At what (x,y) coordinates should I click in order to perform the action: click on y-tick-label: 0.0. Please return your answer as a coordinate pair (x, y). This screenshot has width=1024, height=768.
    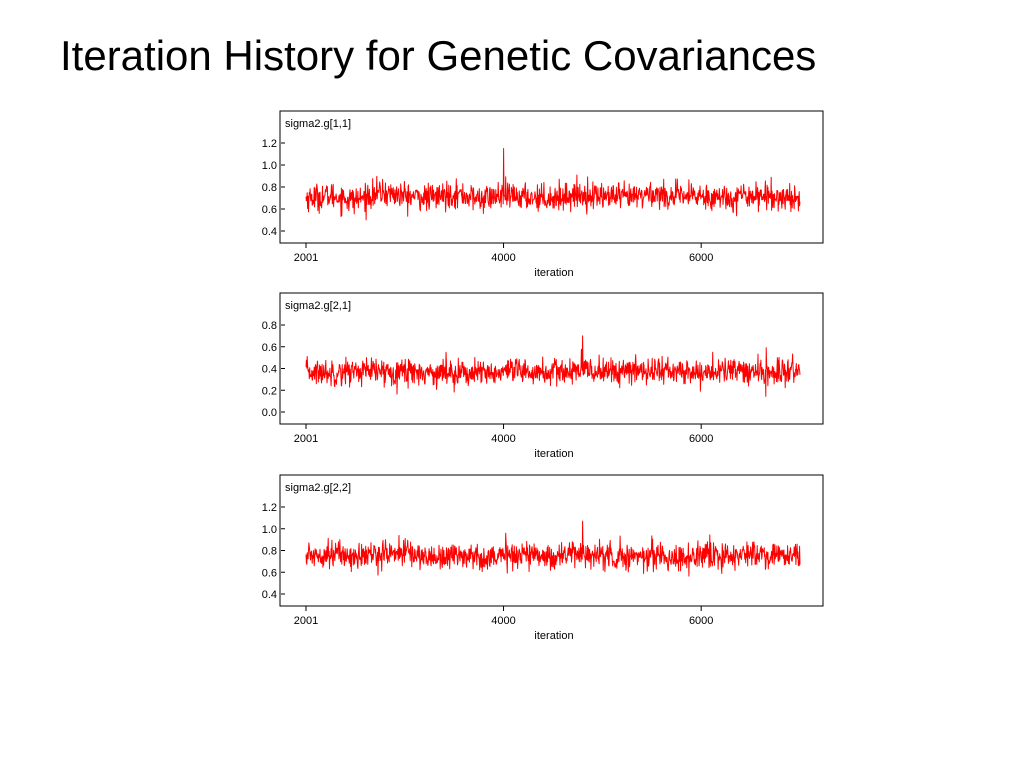
    Looking at the image, I should click on (269, 413).